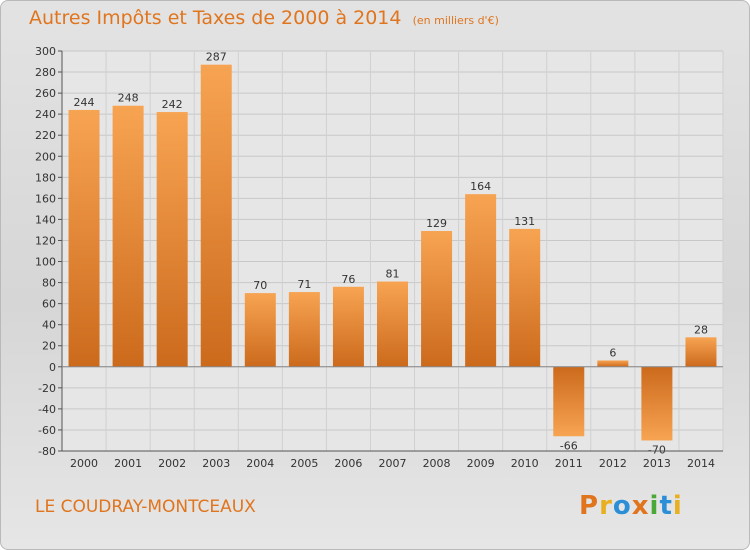 The width and height of the screenshot is (750, 550). Describe the element at coordinates (481, 280) in the screenshot. I see `bar-2009` at that location.